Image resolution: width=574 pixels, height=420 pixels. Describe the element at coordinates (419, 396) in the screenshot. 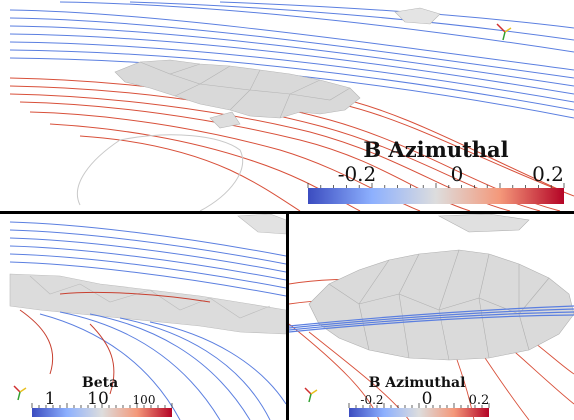

I see `colorbar-bottom-right: B Azimuthal -0.2 0 0.2` at that location.